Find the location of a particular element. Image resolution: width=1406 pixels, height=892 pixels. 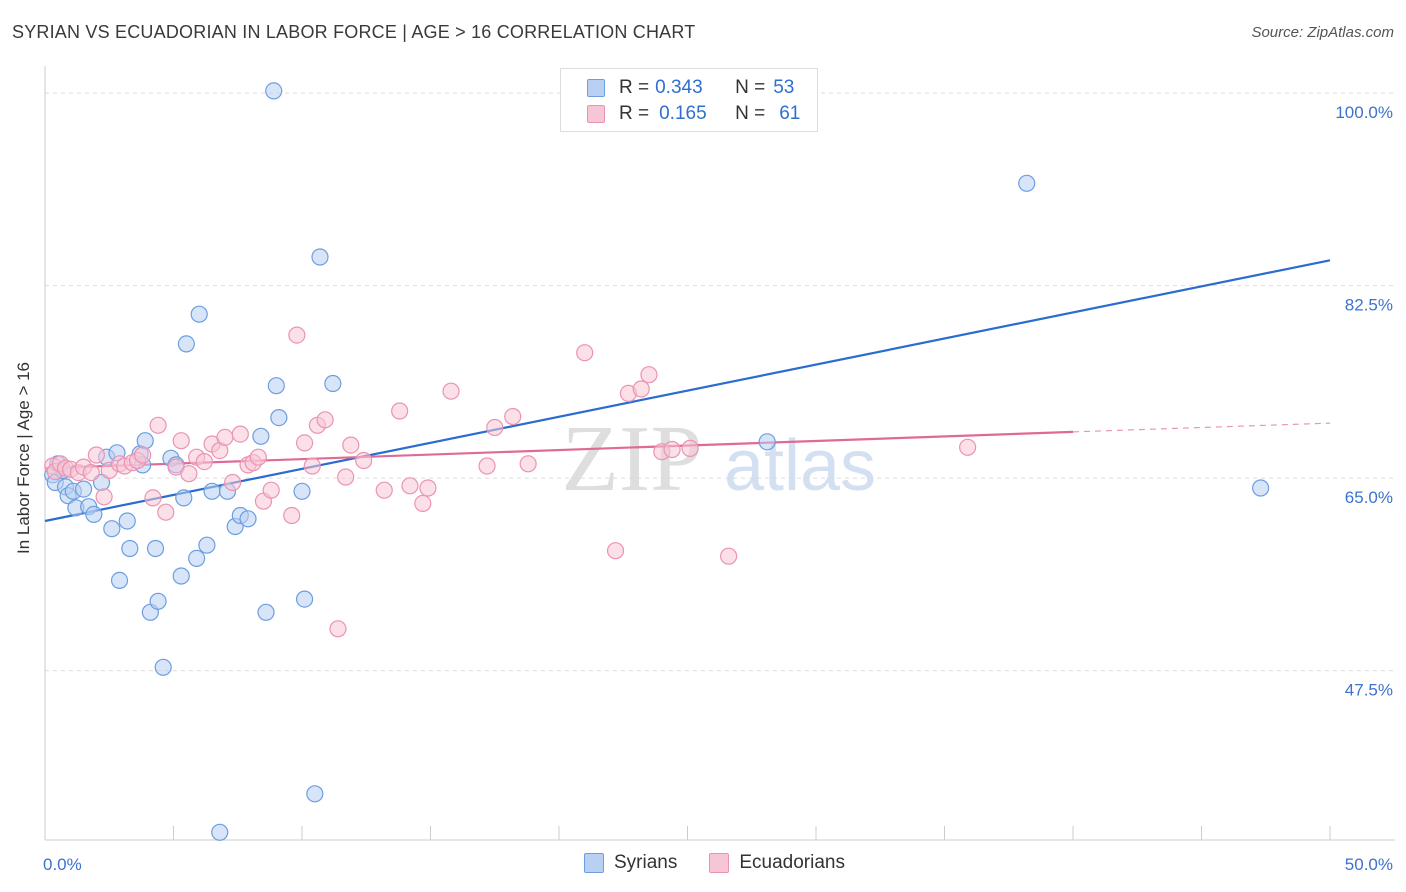

y-tick-label-2: 65.0% is located at coordinates (1369, 497).